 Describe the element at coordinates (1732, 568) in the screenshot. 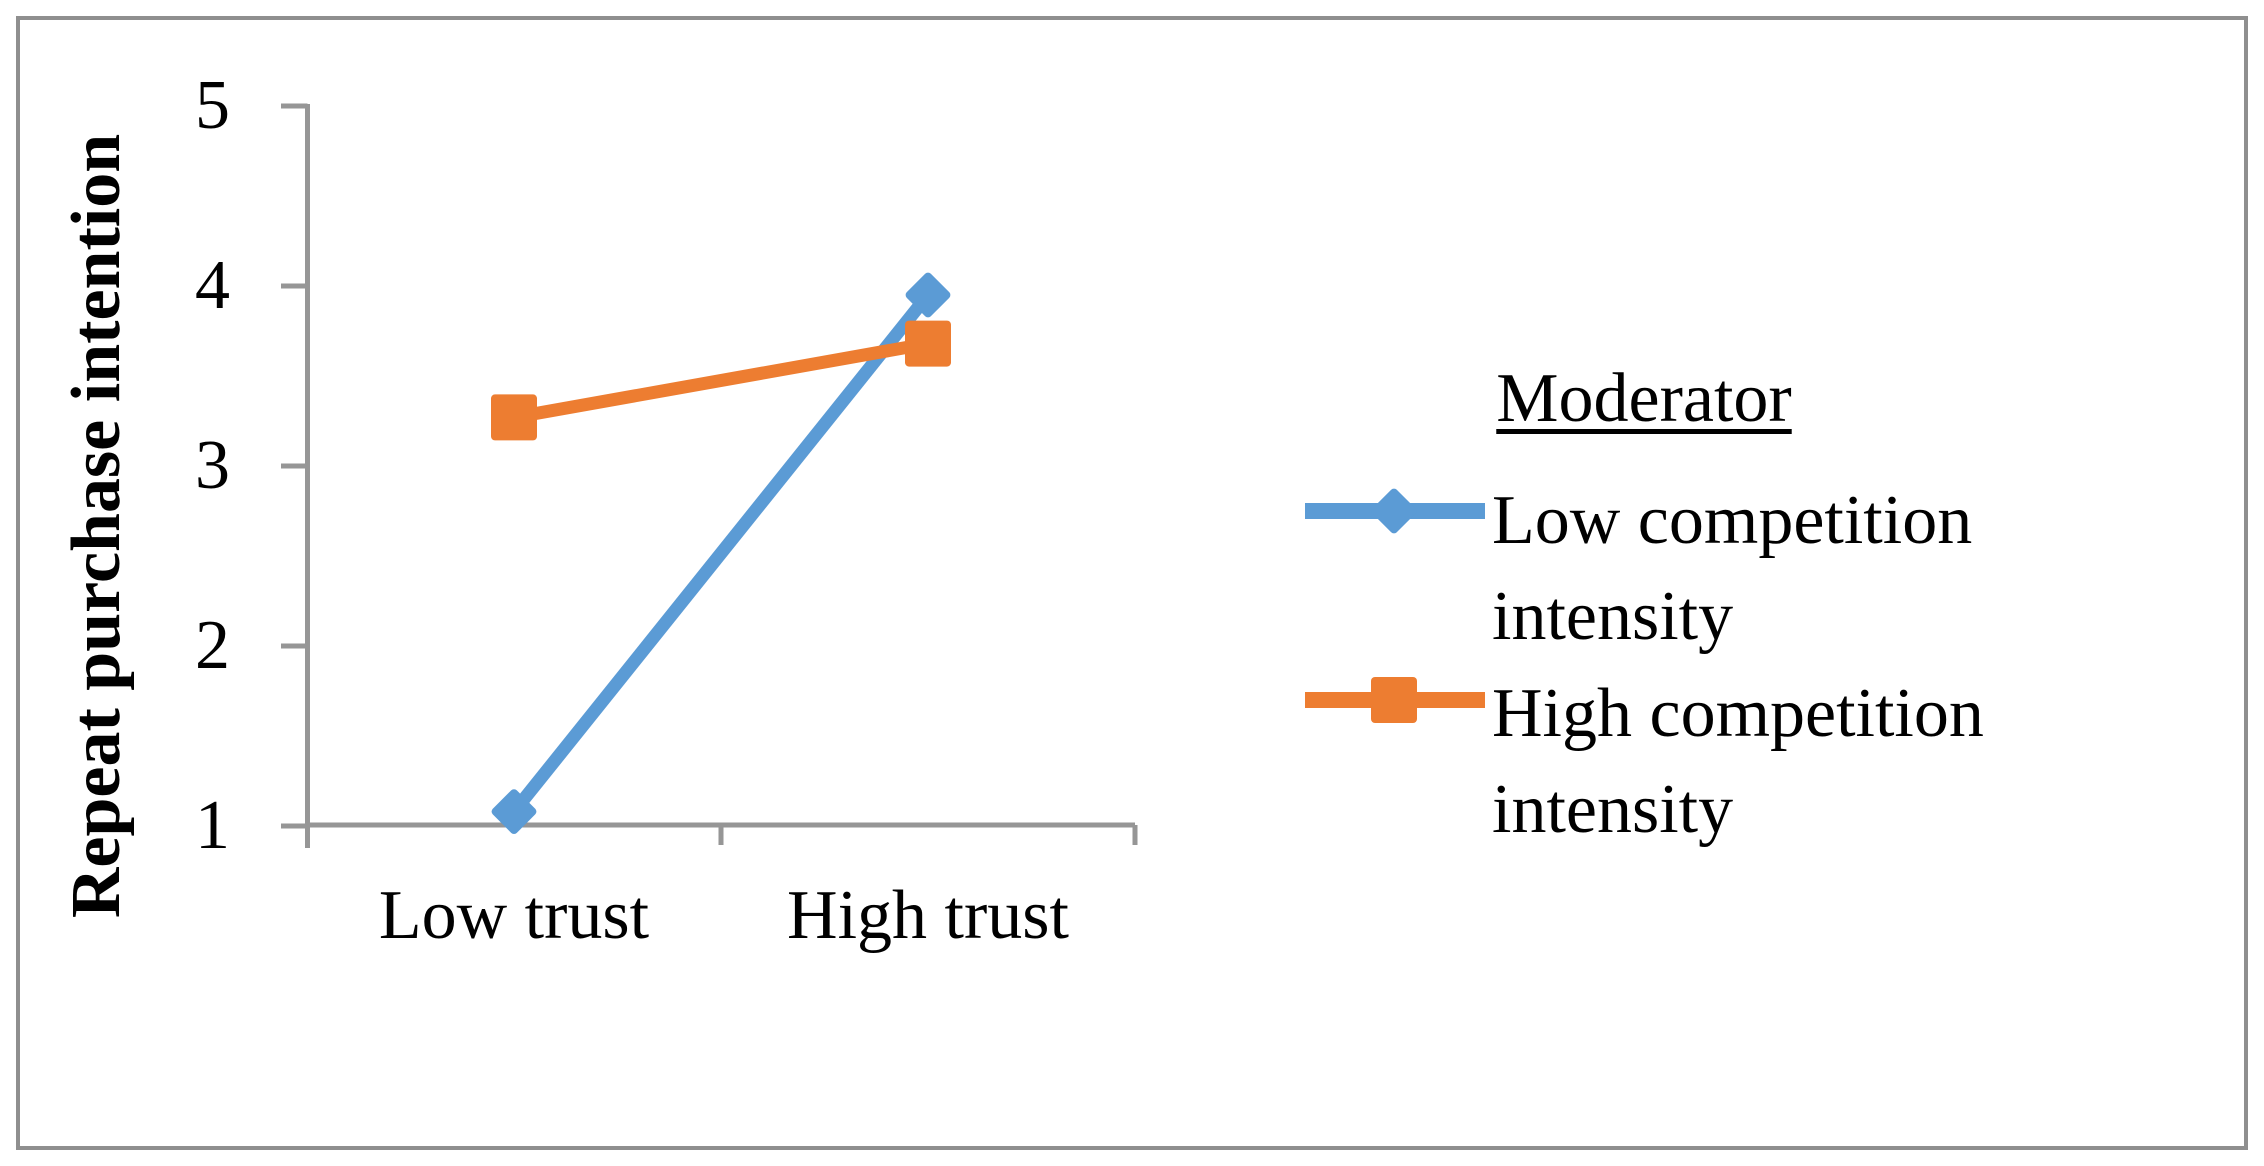

I see `legend-entry-label-low-competition: Low competition intensity` at that location.